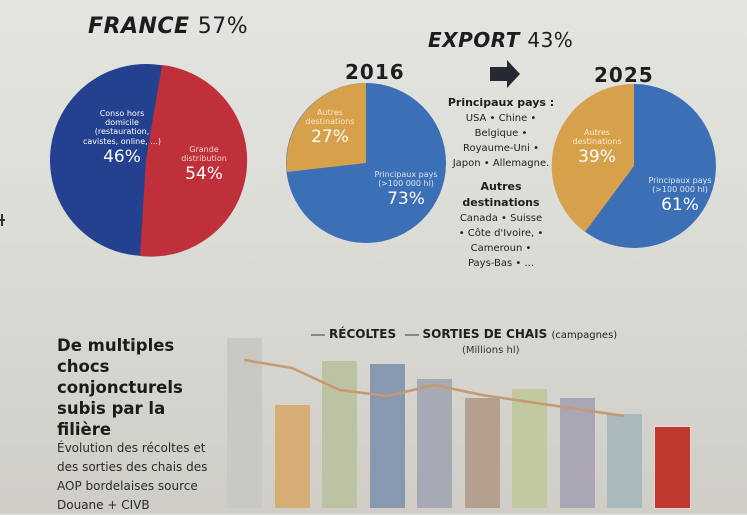 This screenshot has width=747, height=515. I want to click on year-2025: 2025, so click(624, 75).